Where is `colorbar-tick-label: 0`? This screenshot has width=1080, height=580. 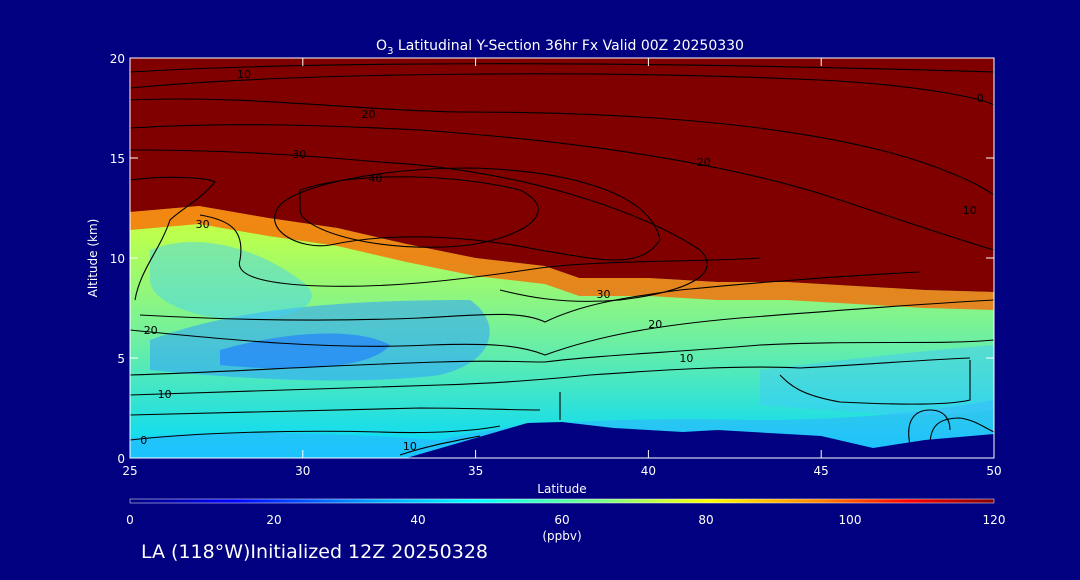
colorbar-tick-label: 0 is located at coordinates (130, 520).